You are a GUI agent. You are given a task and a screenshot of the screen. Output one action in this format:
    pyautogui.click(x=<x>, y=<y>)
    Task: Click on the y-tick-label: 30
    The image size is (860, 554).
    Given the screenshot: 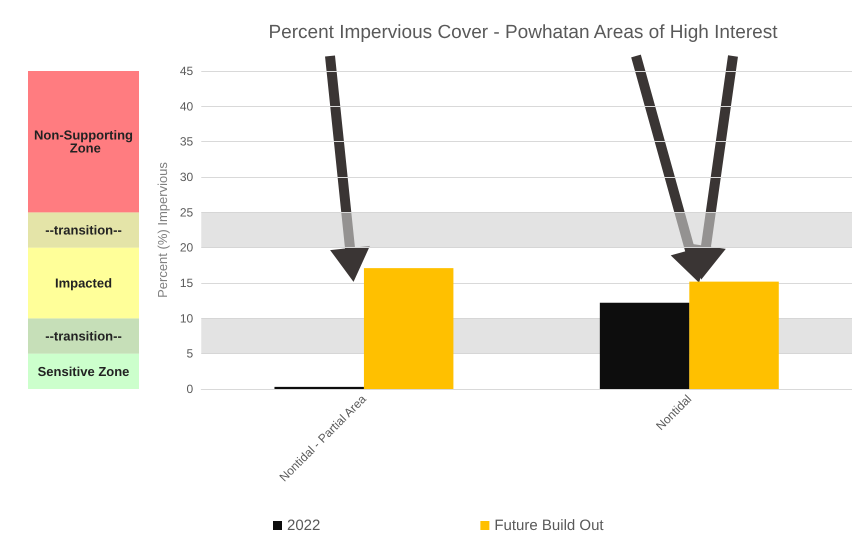 What is the action you would take?
    pyautogui.click(x=187, y=177)
    